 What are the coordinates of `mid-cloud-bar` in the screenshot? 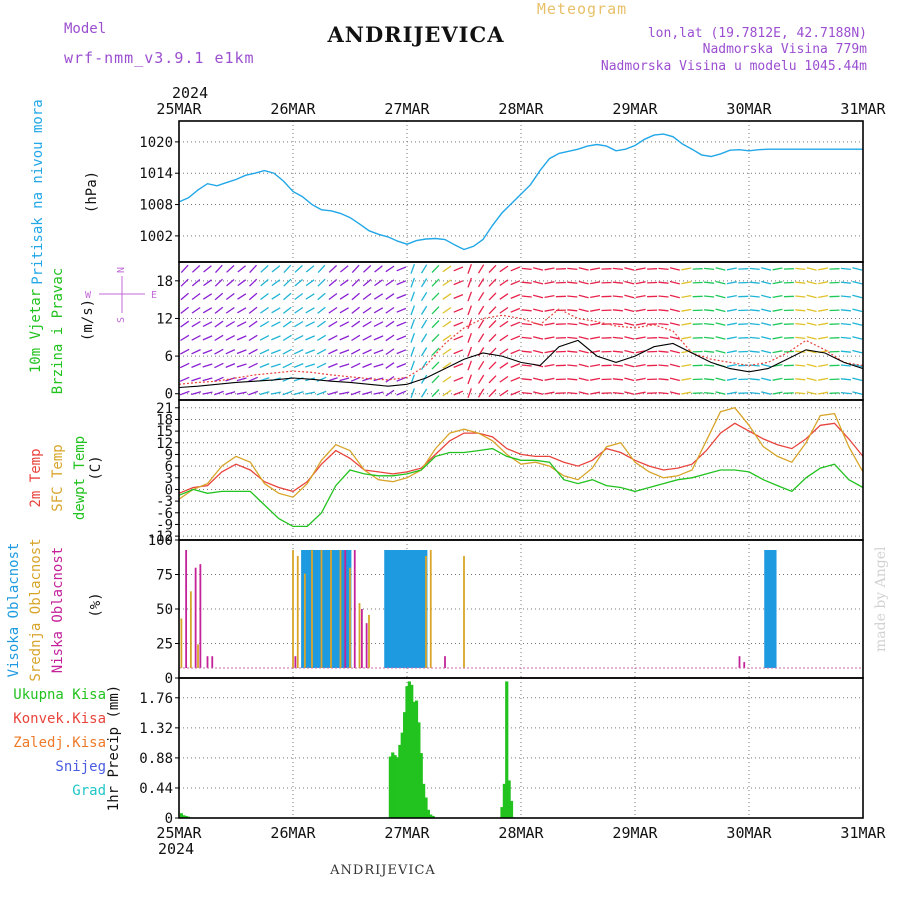 It's located at (293, 609).